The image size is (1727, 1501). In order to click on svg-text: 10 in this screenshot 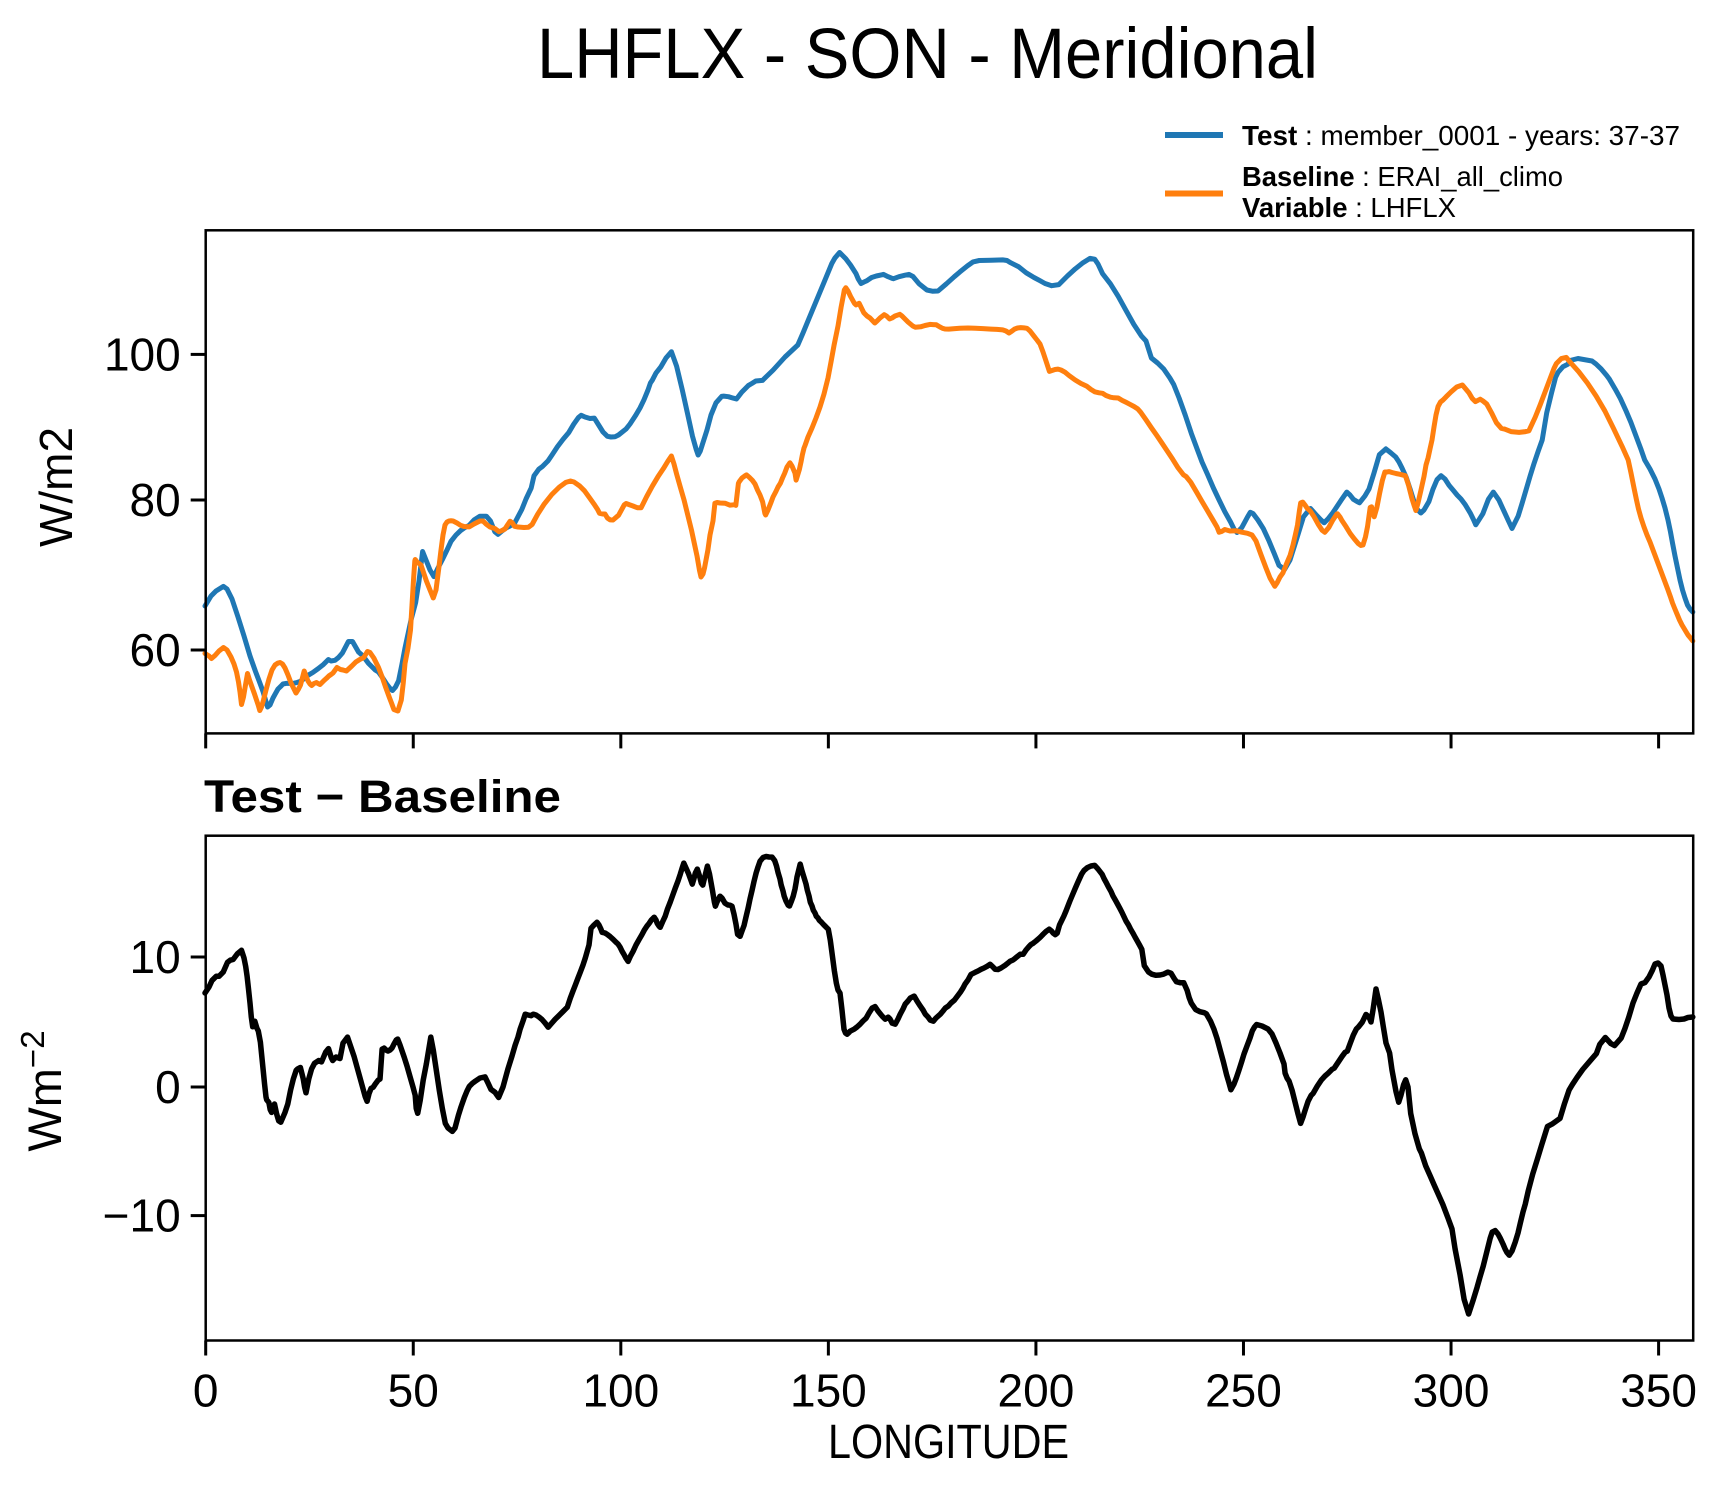, I will do `click(155, 957)`.